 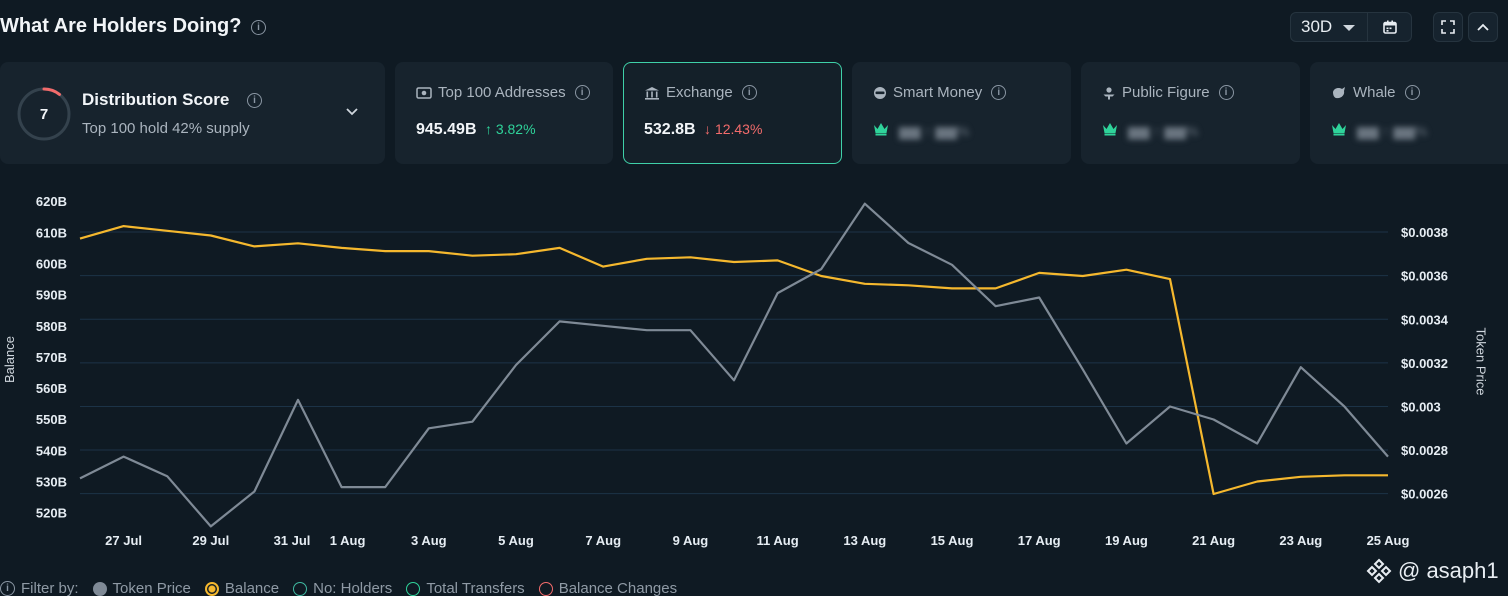 What do you see at coordinates (618, 588) in the screenshot?
I see `legend-label: Balance Changes` at bounding box center [618, 588].